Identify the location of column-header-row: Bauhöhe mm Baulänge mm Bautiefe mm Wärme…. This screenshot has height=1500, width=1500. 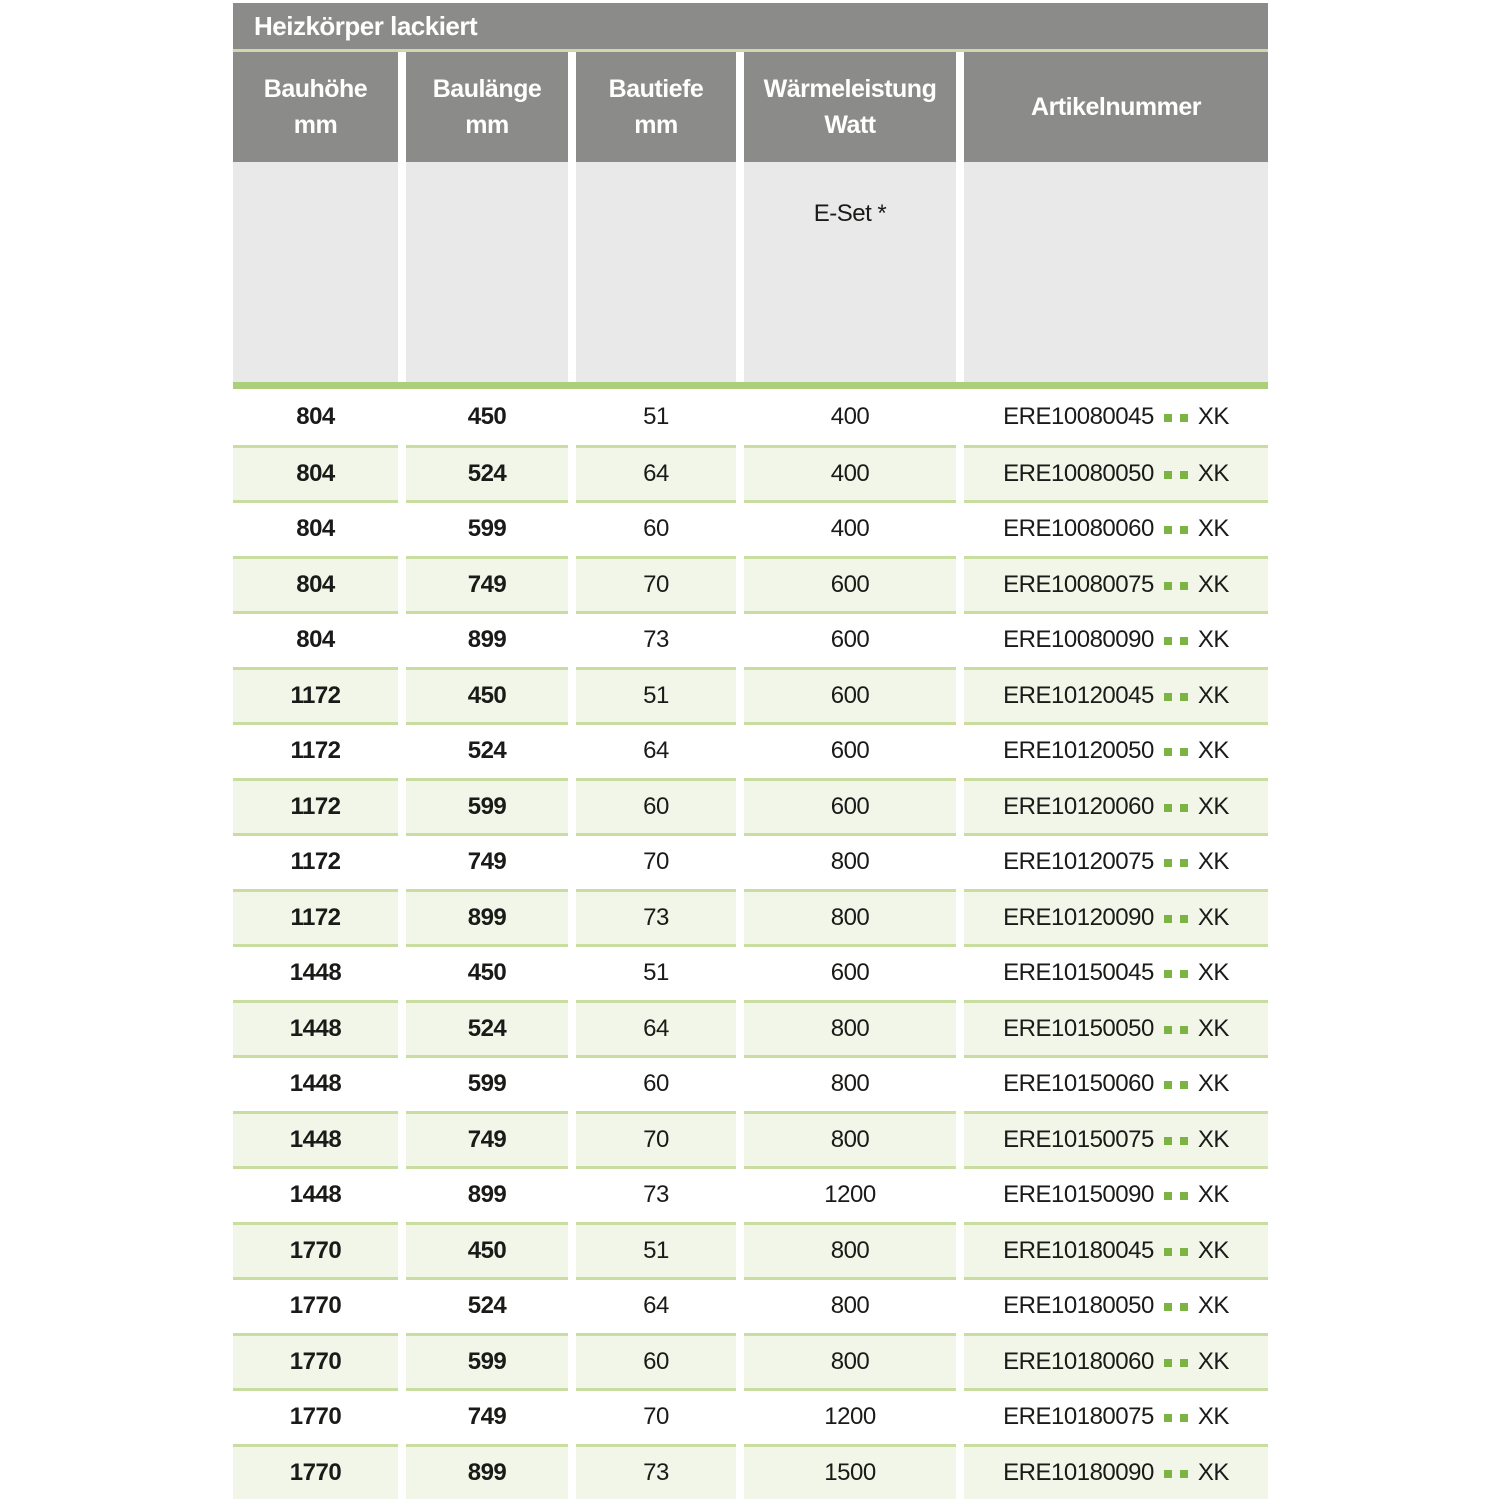
(750, 107).